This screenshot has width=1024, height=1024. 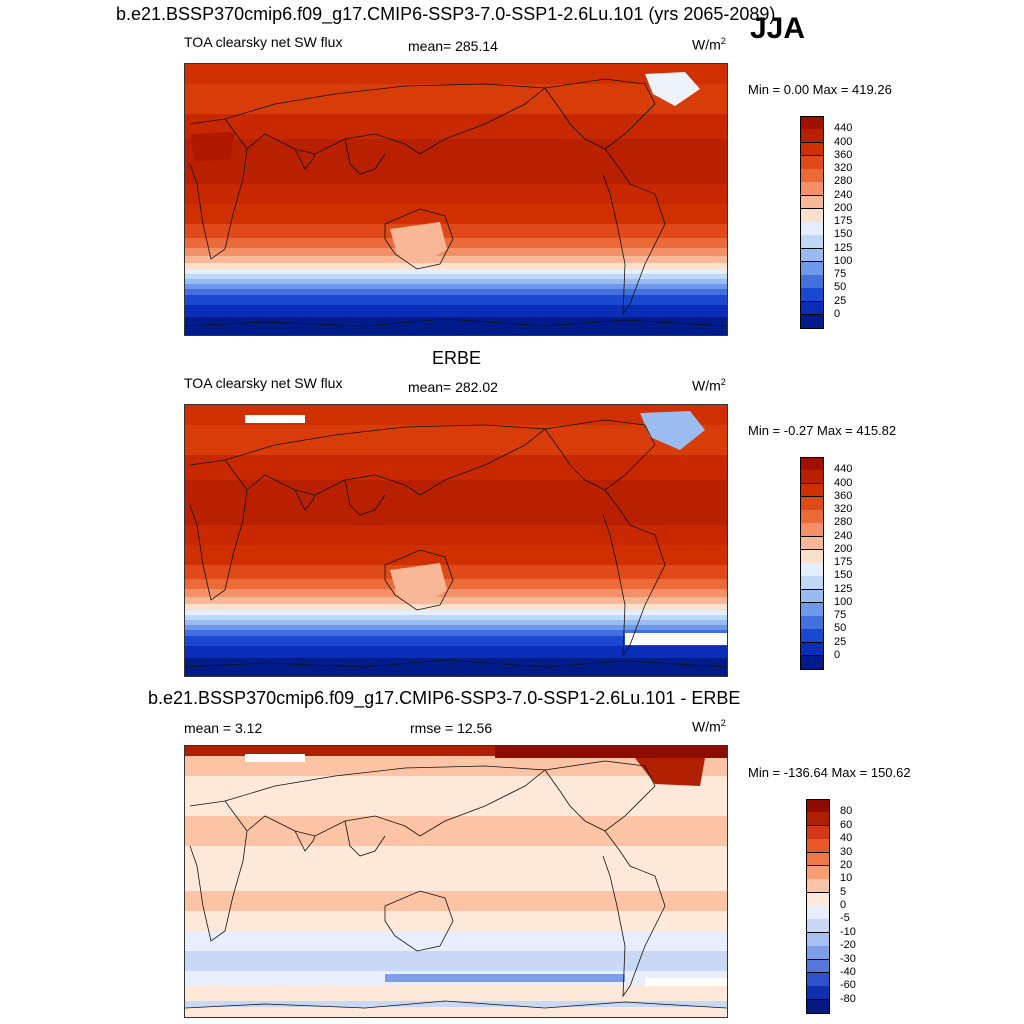 What do you see at coordinates (846, 838) in the screenshot?
I see `colorbar-tick-label: 40` at bounding box center [846, 838].